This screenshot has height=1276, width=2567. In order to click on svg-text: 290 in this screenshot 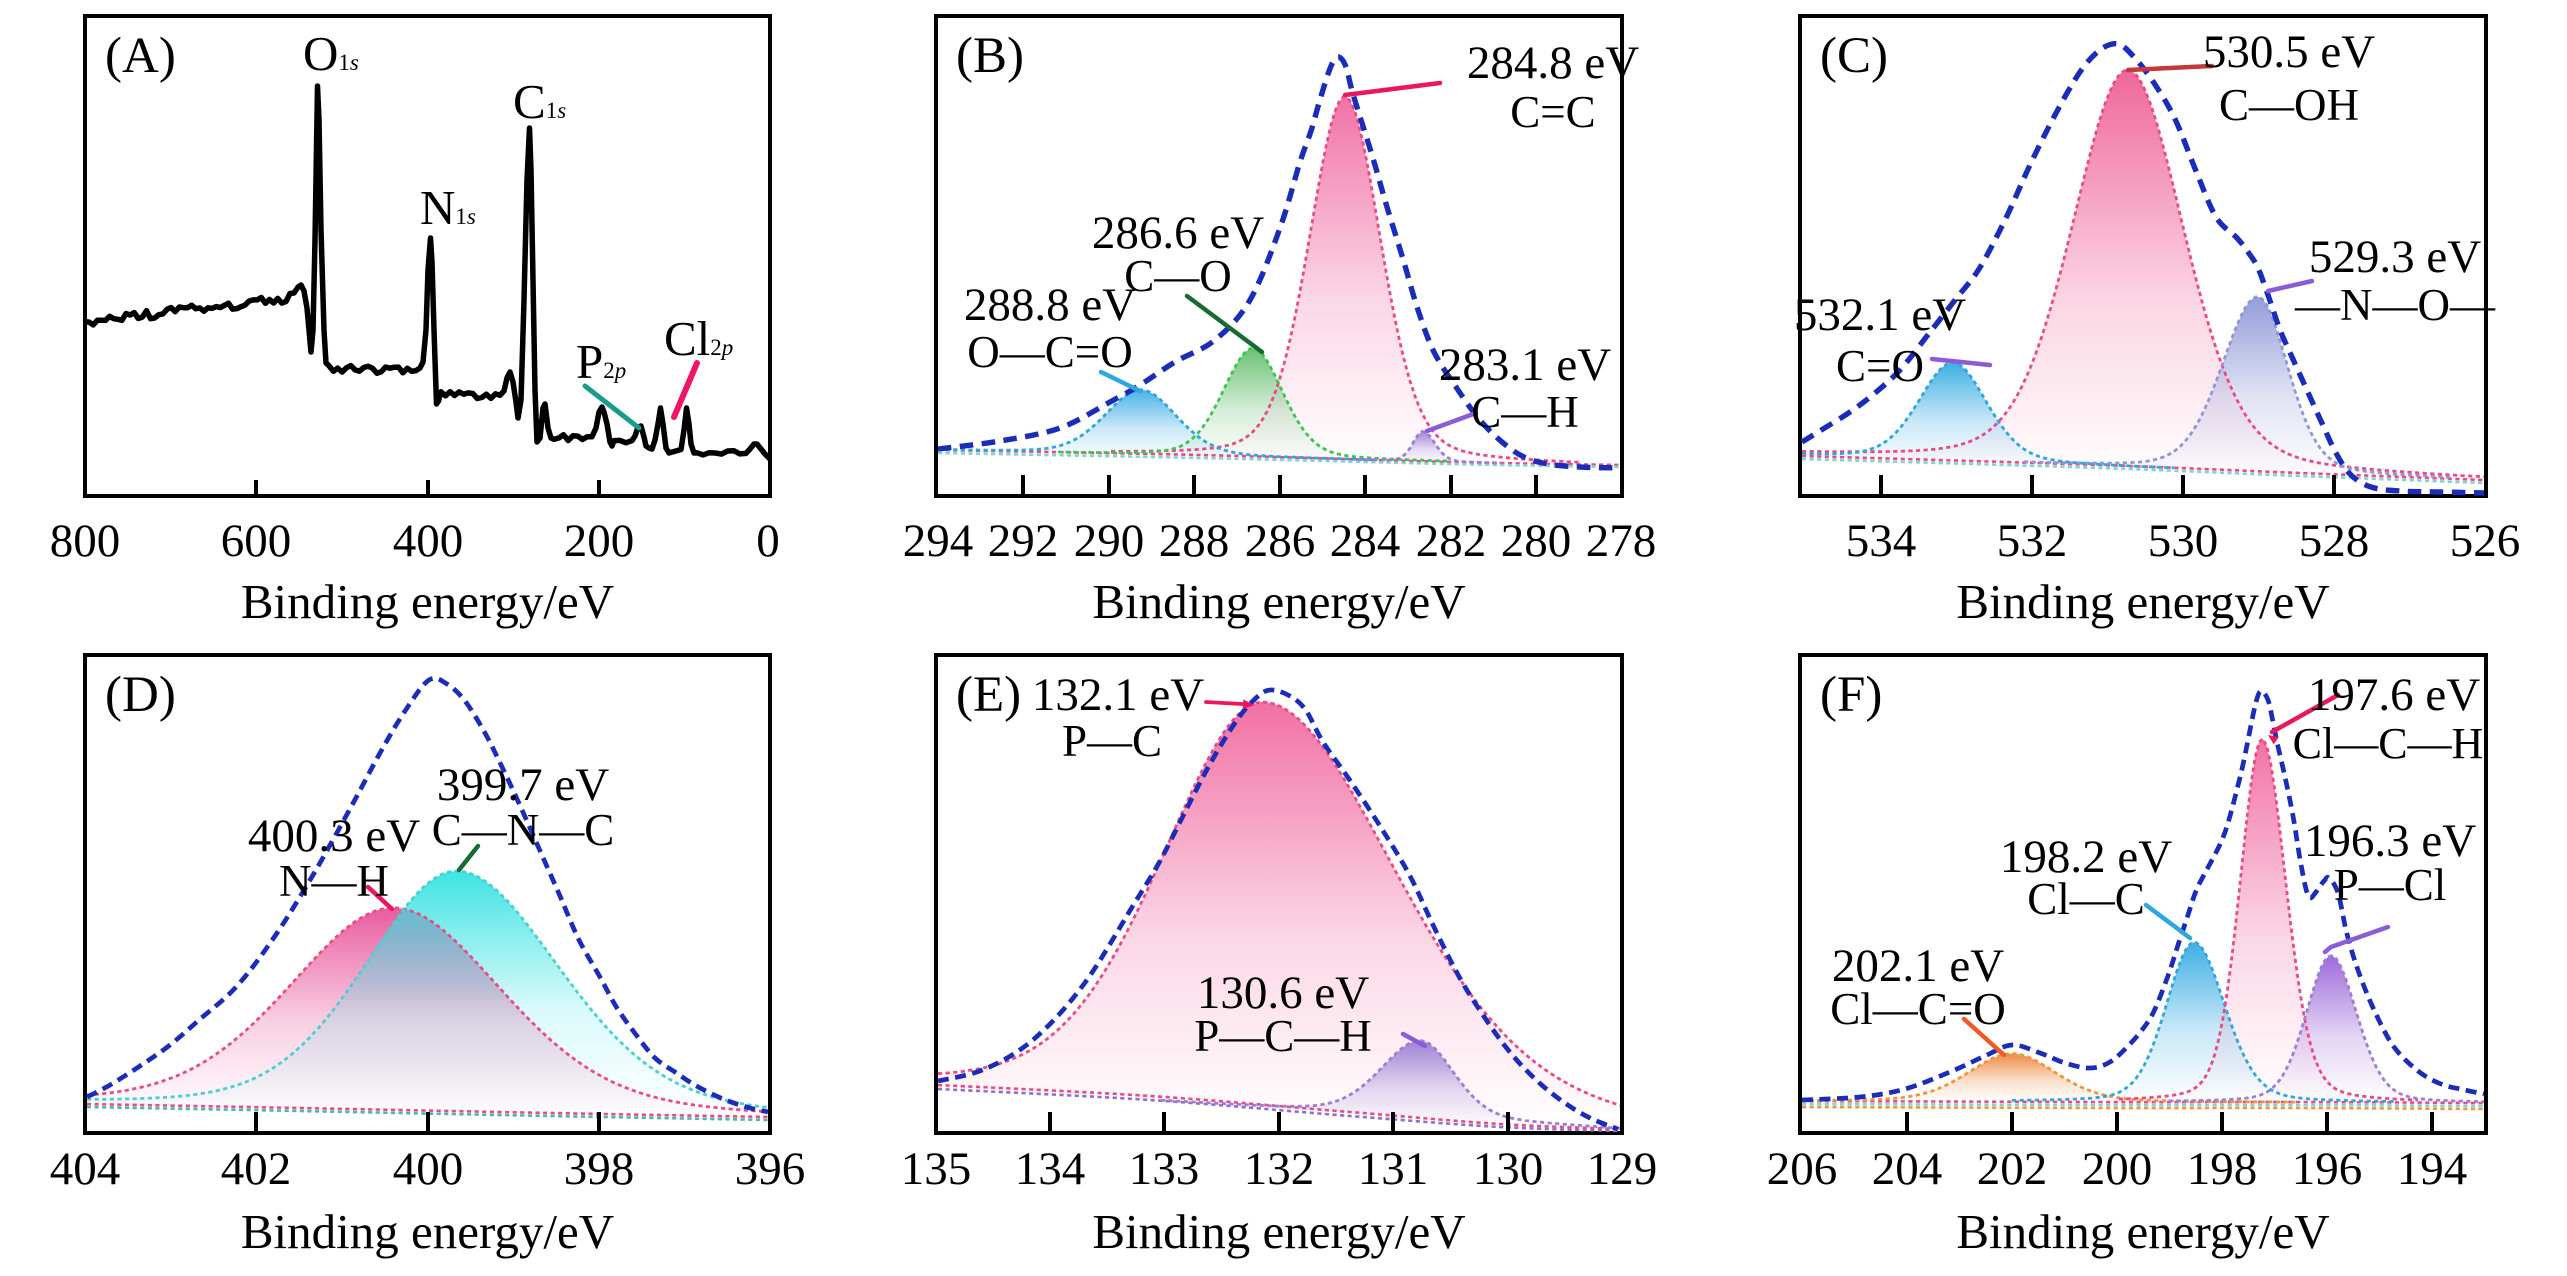, I will do `click(1109, 541)`.